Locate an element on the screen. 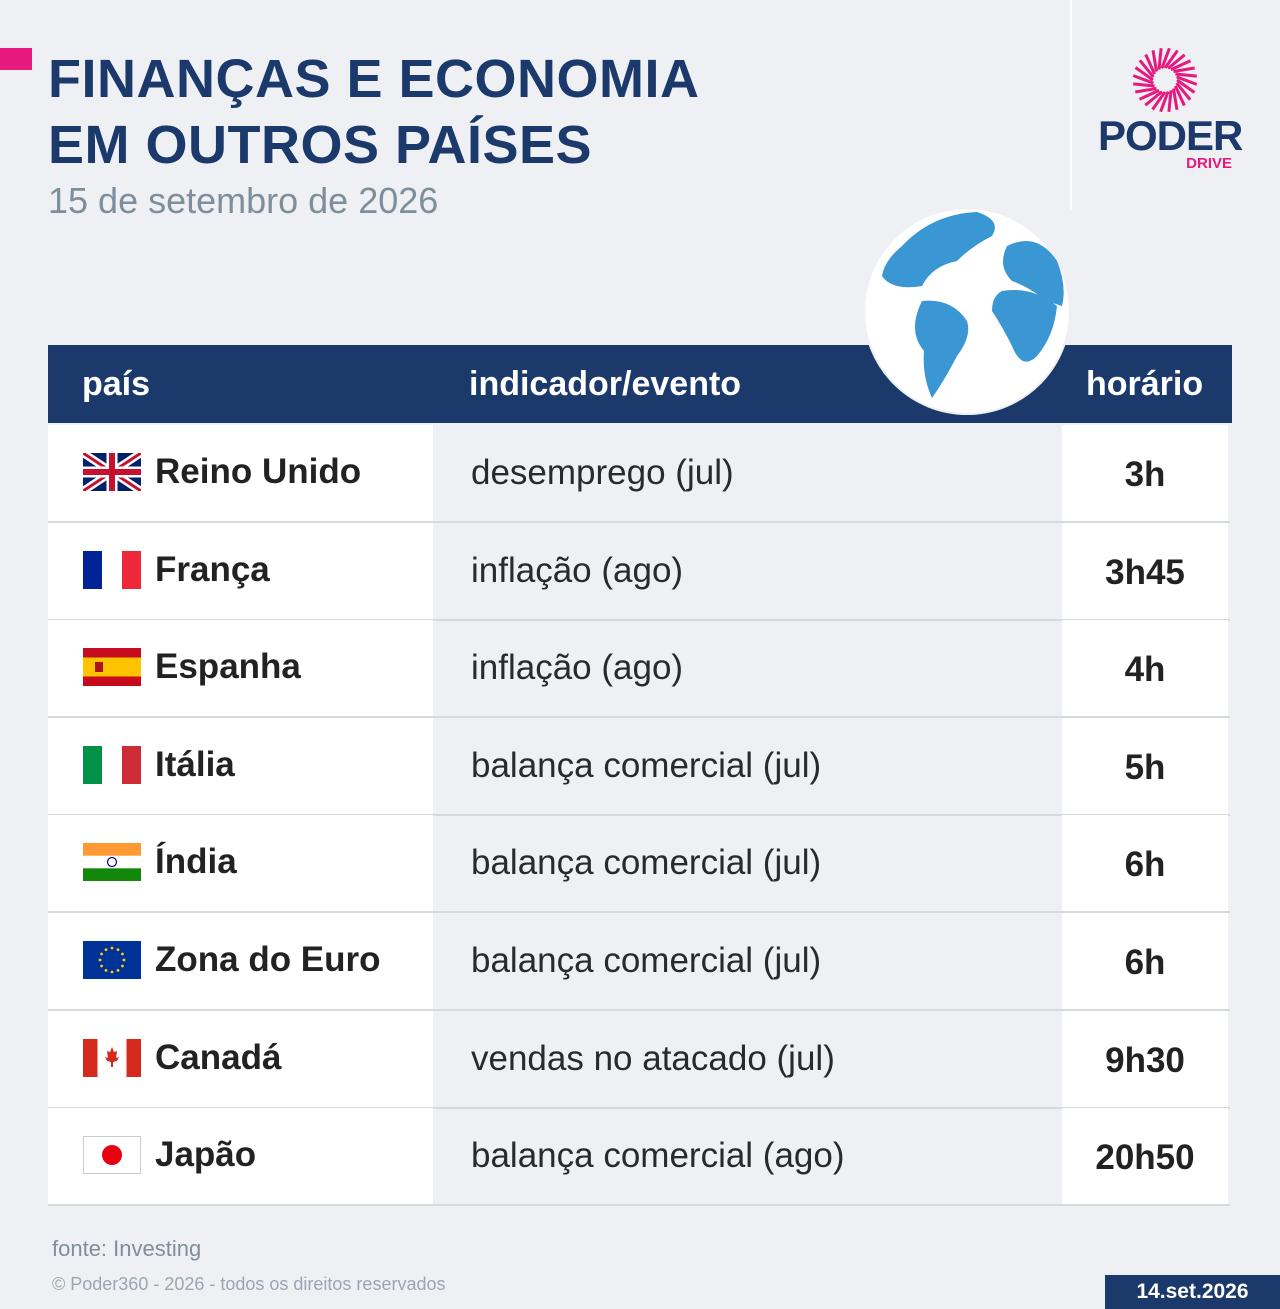 The image size is (1280, 1309). date-badge: 14.set.2026 is located at coordinates (1192, 1292).